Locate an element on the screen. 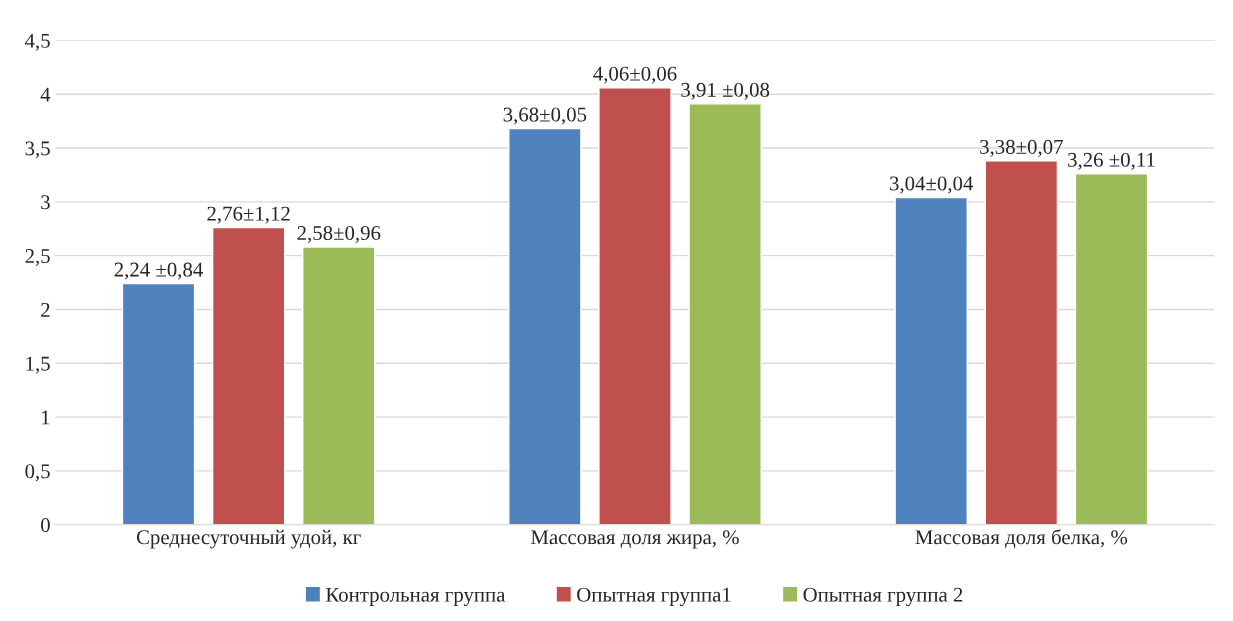 The width and height of the screenshot is (1233, 621). data-label: 3,26 ±0,11 is located at coordinates (1111, 161).